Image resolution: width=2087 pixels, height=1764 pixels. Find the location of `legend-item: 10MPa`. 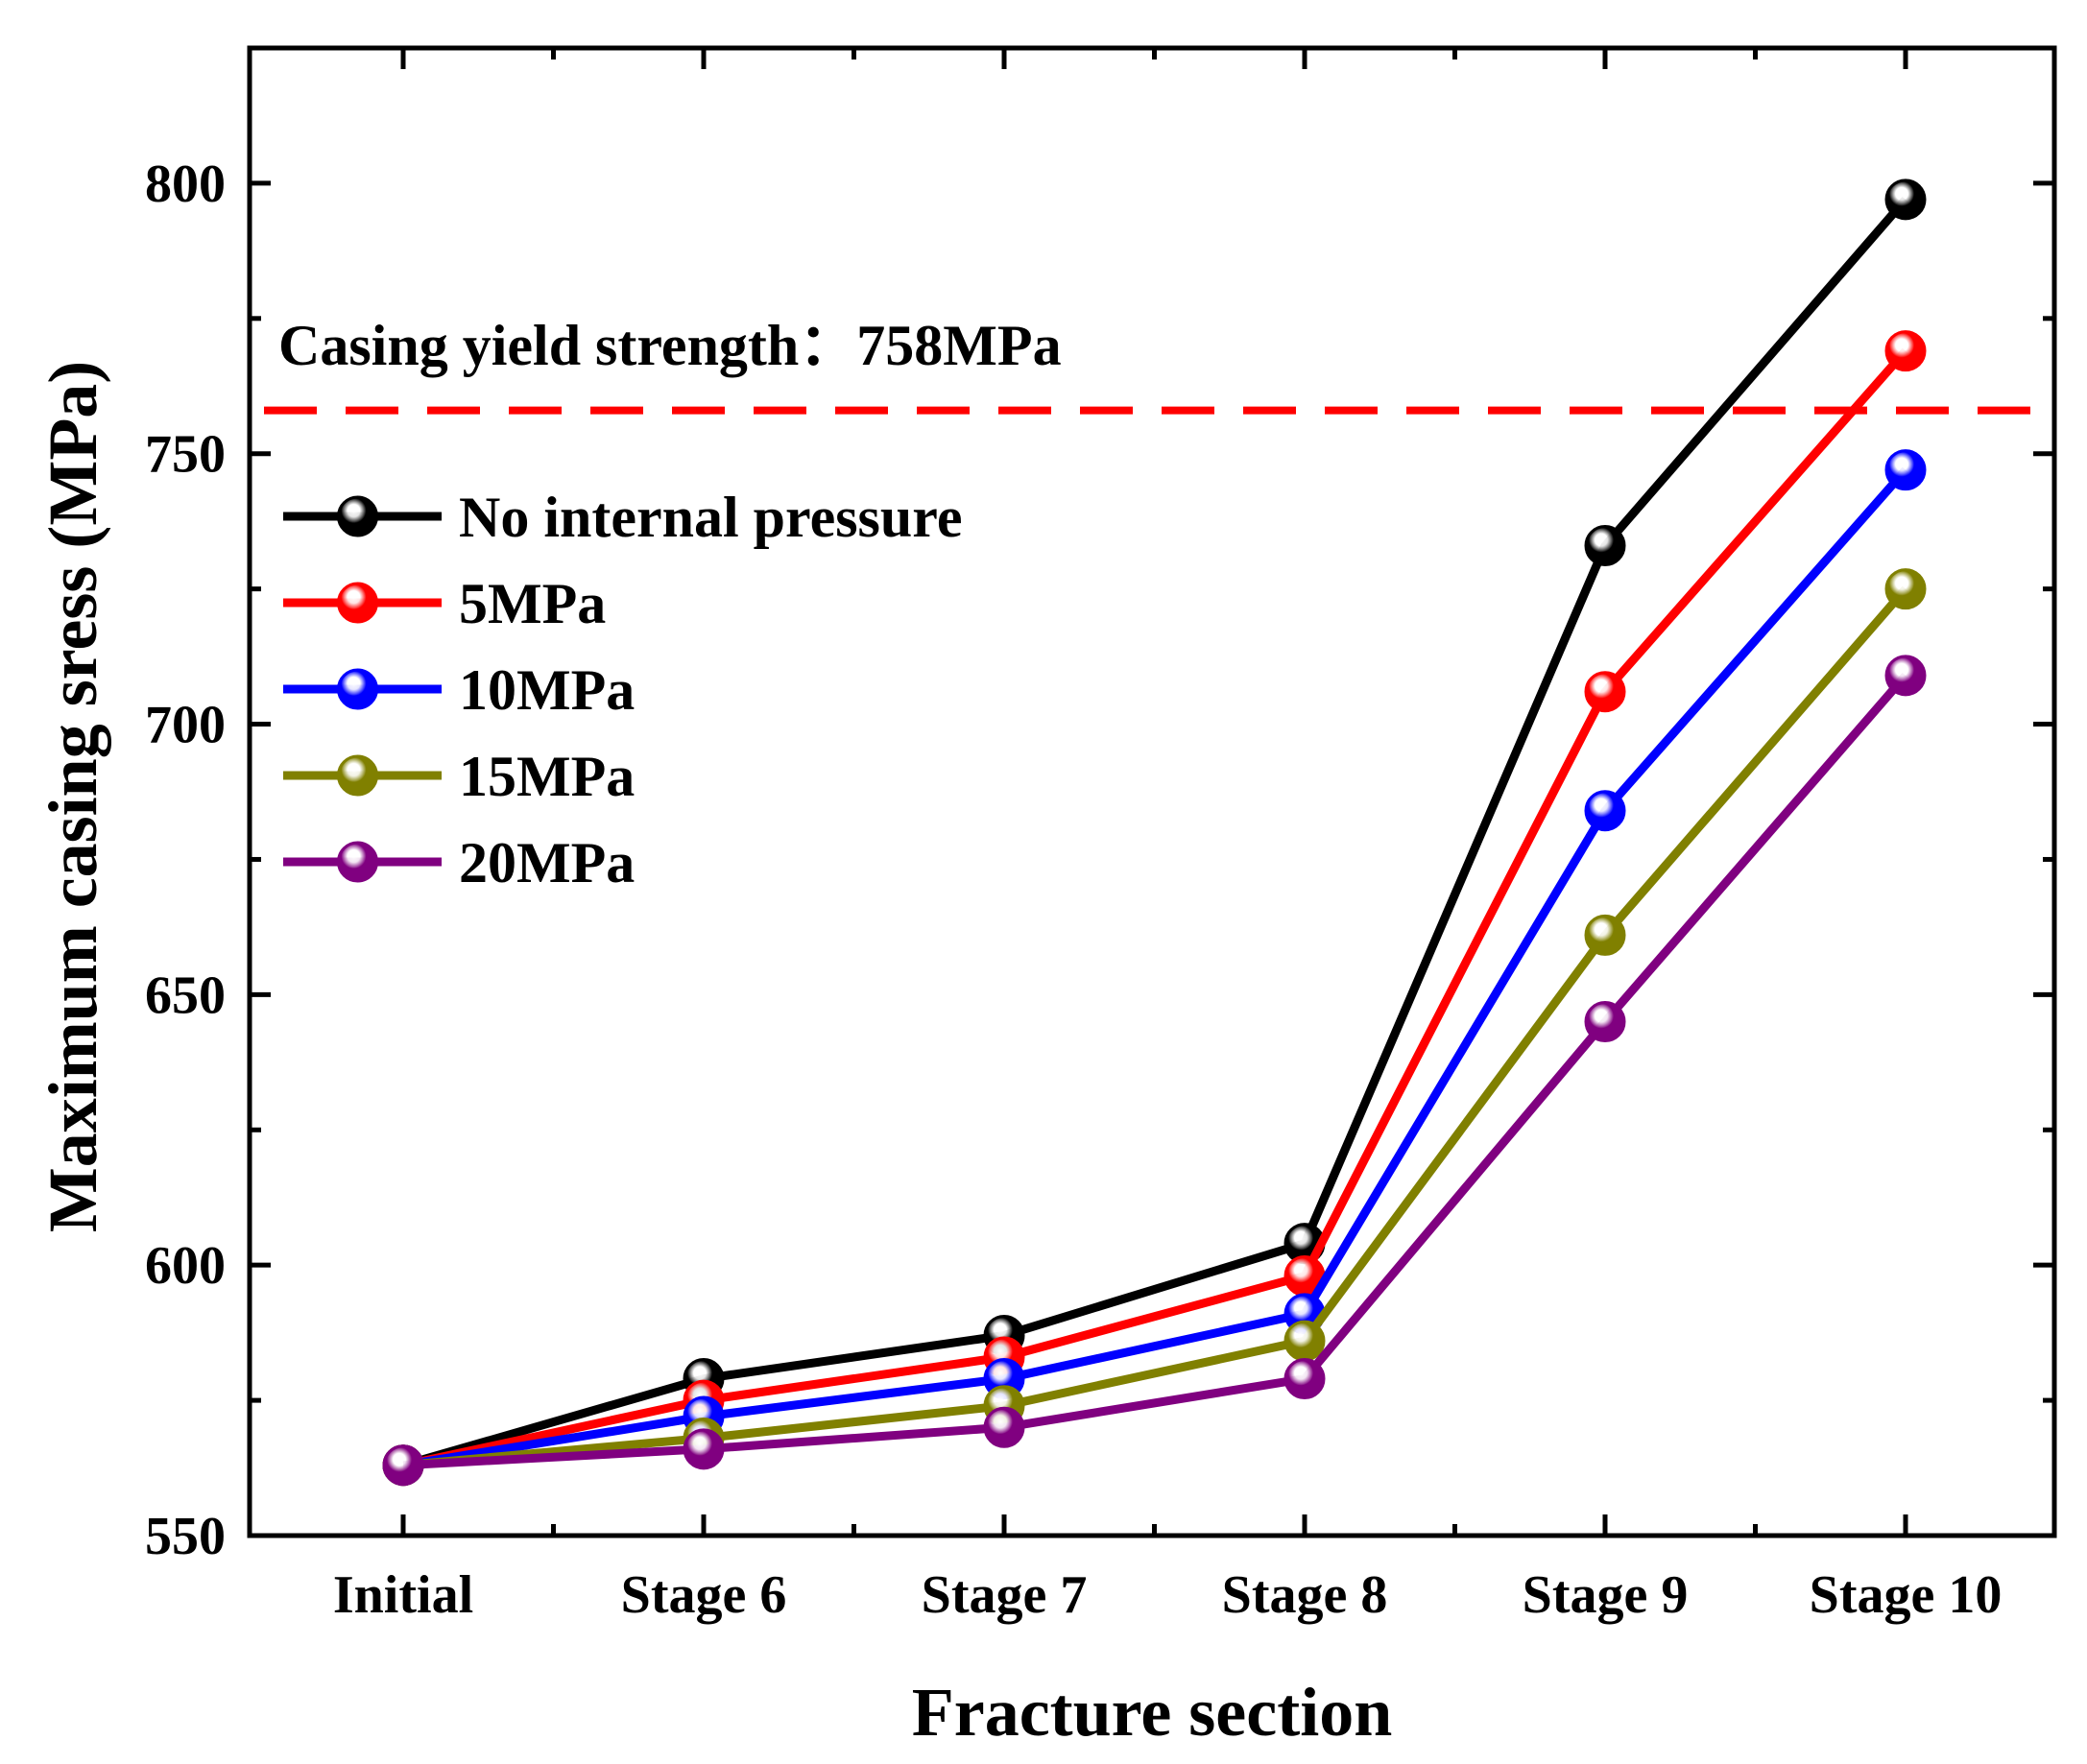

legend-item: 10MPa is located at coordinates (459, 690).